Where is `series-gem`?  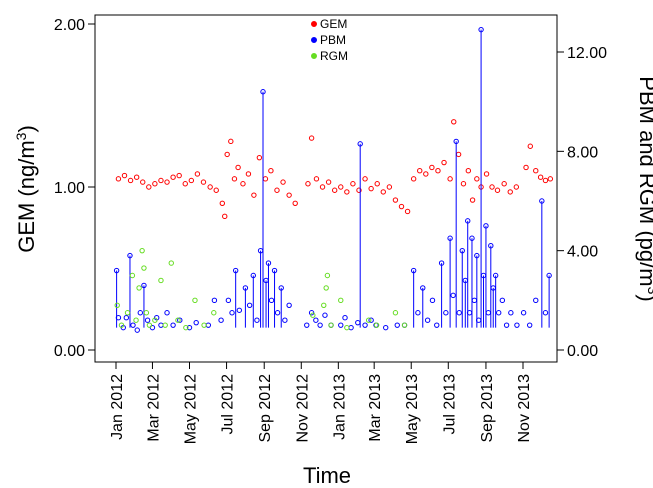
series-gem is located at coordinates (334, 169).